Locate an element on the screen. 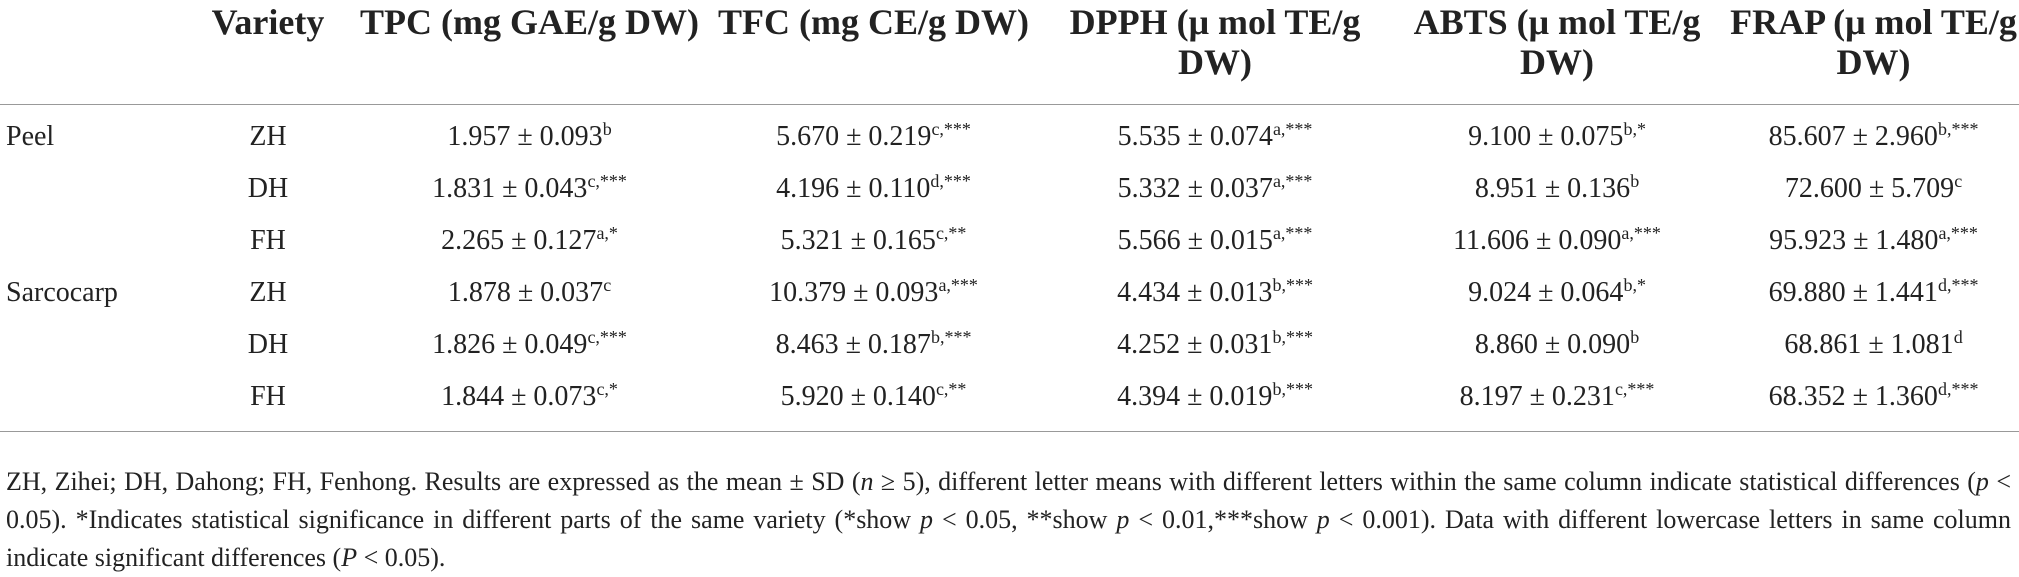  value-cell: 8.860 ± 0.090b is located at coordinates (1557, 345).